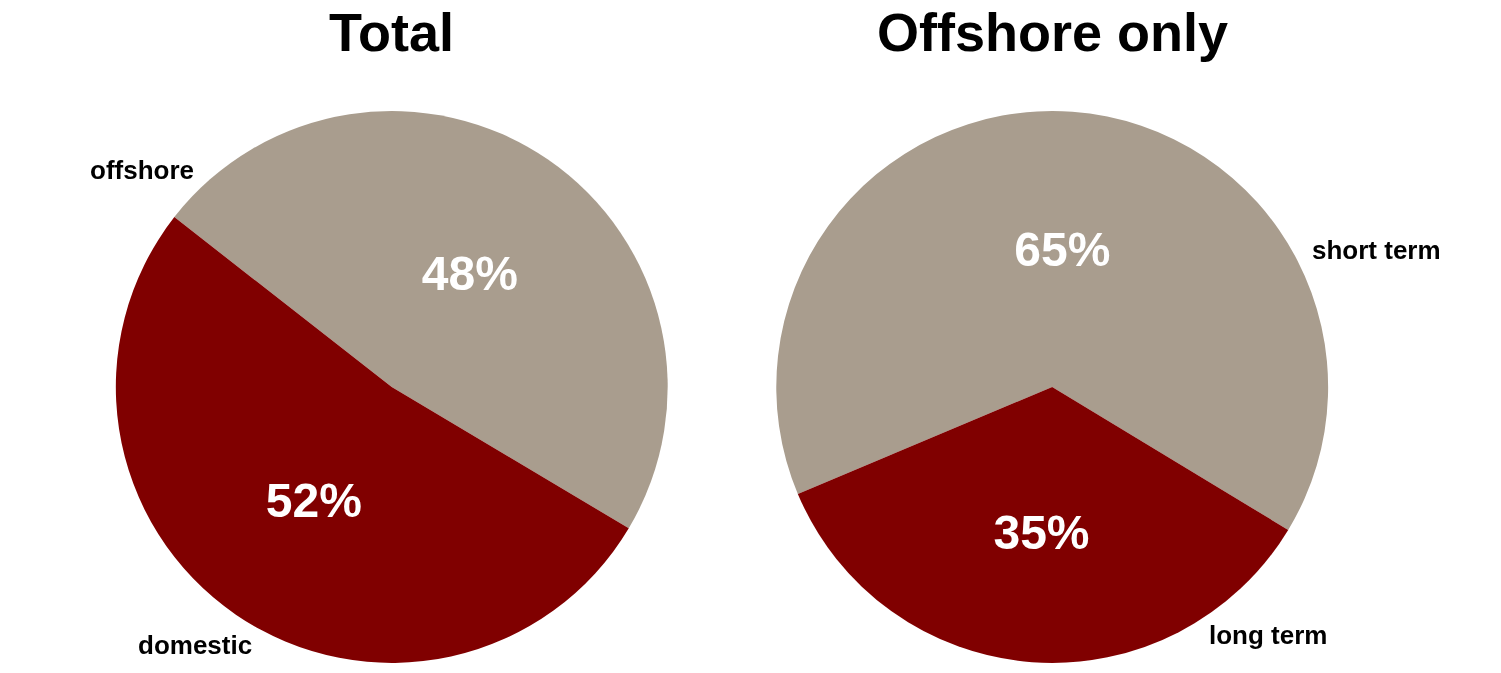 The width and height of the screenshot is (1501, 673). What do you see at coordinates (1376, 250) in the screenshot?
I see `slice-label: short term` at bounding box center [1376, 250].